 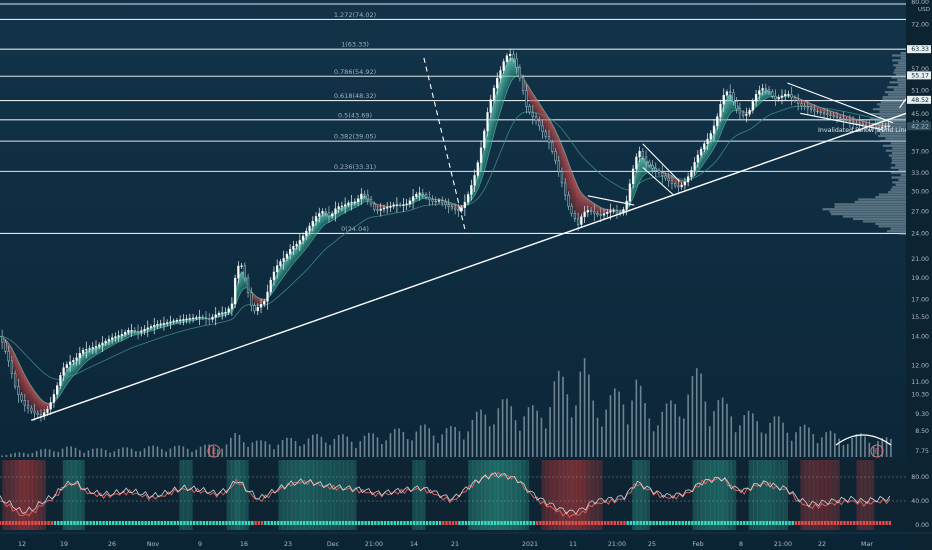 What do you see at coordinates (530, 544) in the screenshot?
I see `time-tick-label: 2021` at bounding box center [530, 544].